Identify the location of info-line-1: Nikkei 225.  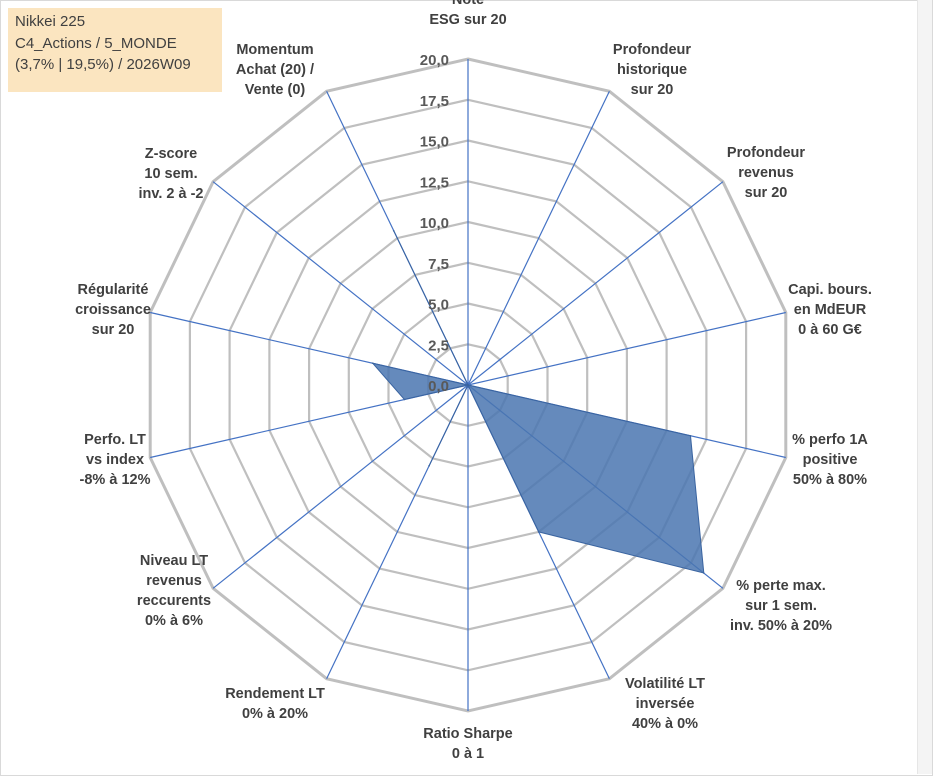
(50, 21).